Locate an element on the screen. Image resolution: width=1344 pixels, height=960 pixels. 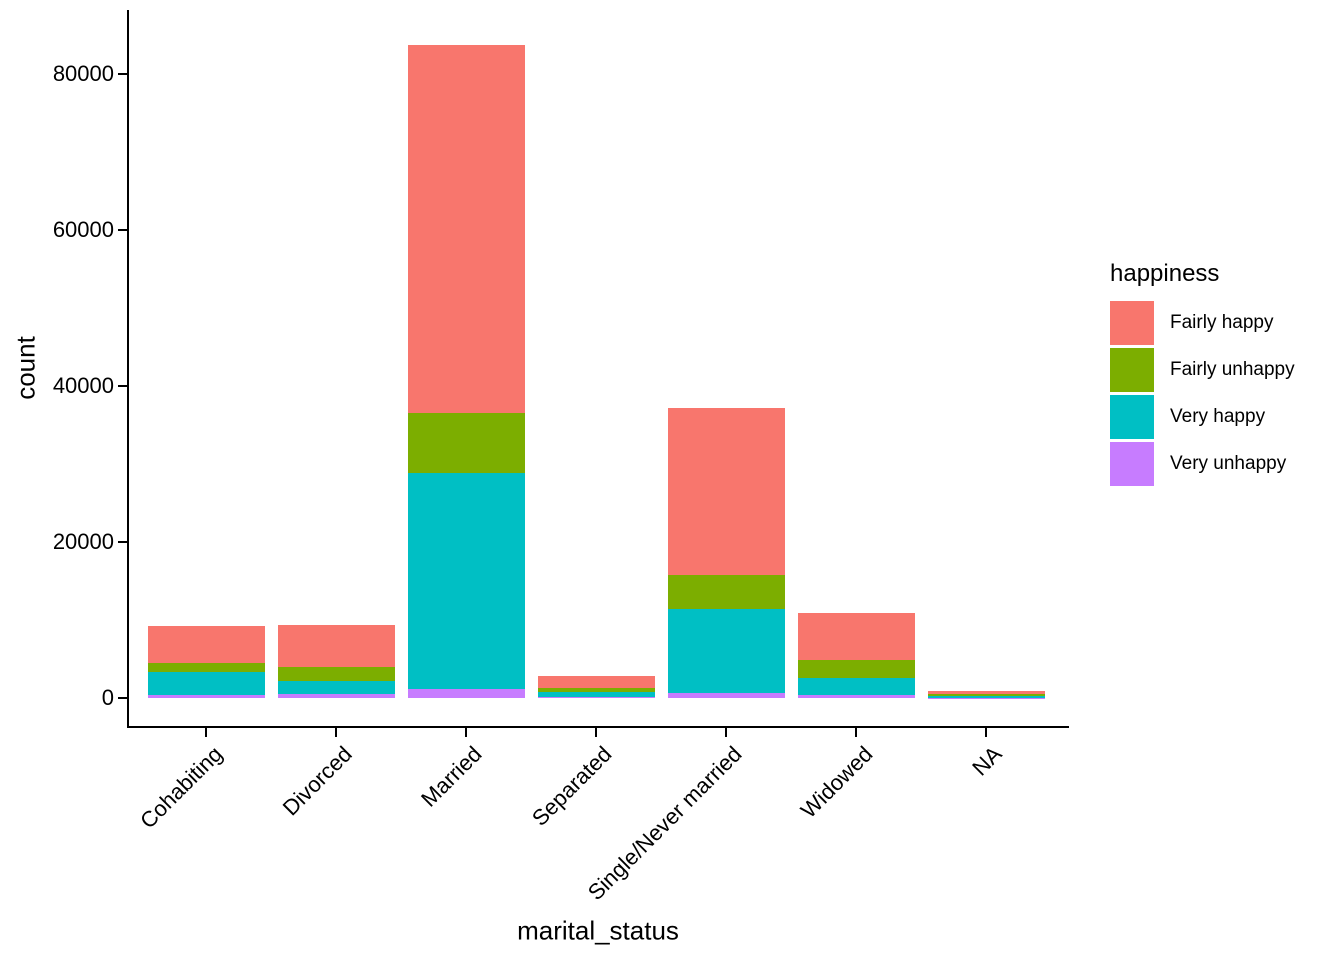
bar-segment-single-never-married-fairly-happy is located at coordinates (726, 491).